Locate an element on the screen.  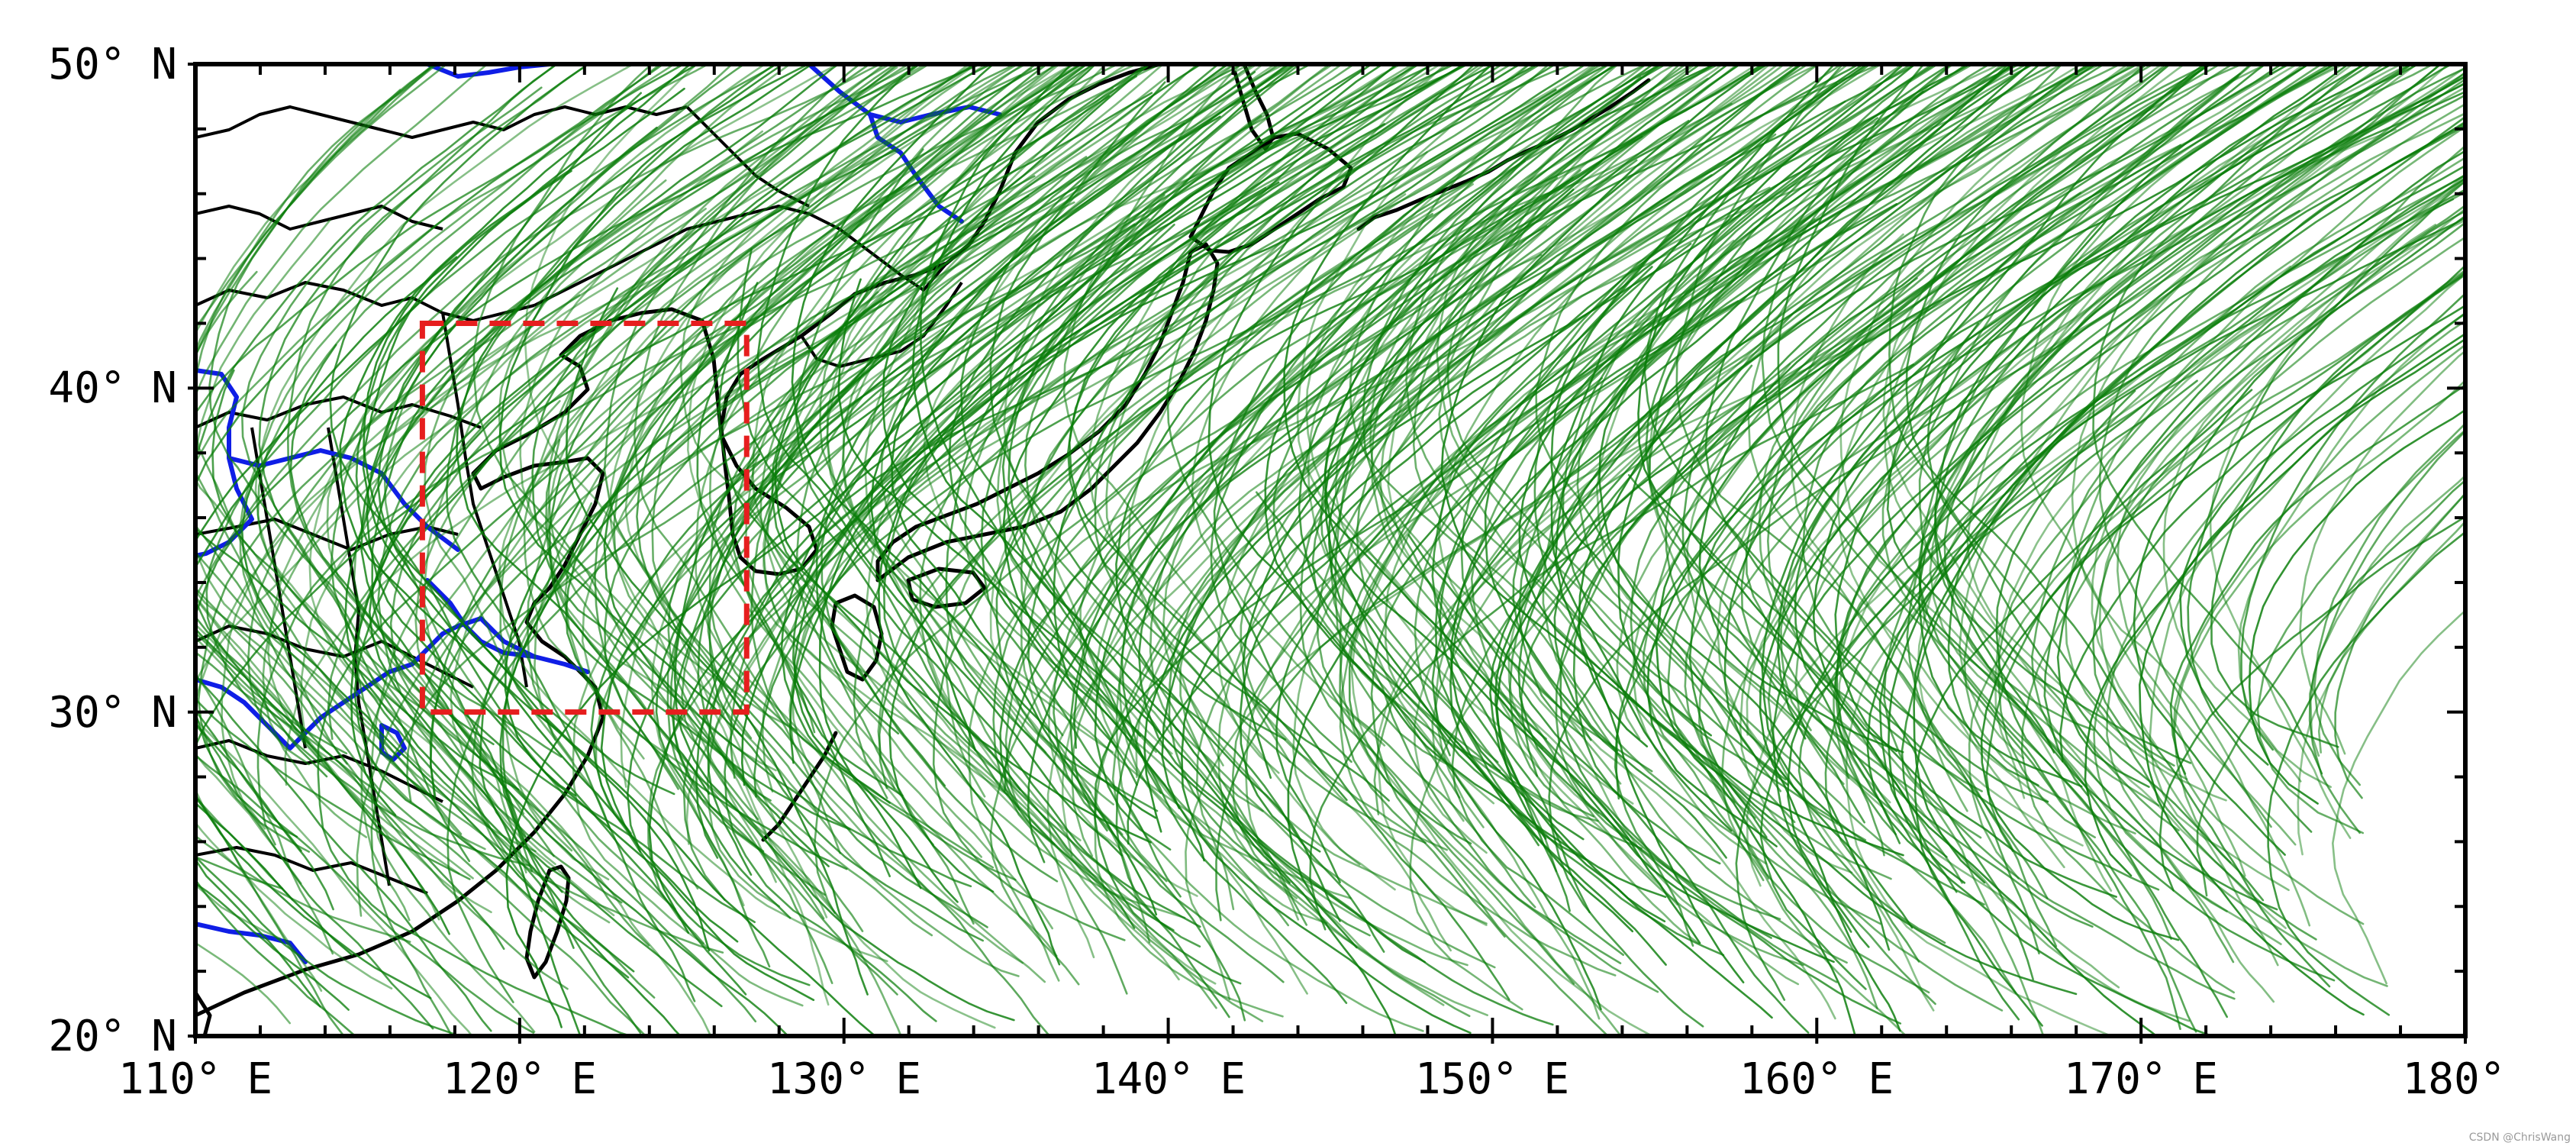
lat-label-50: 50° N is located at coordinates (113, 64).